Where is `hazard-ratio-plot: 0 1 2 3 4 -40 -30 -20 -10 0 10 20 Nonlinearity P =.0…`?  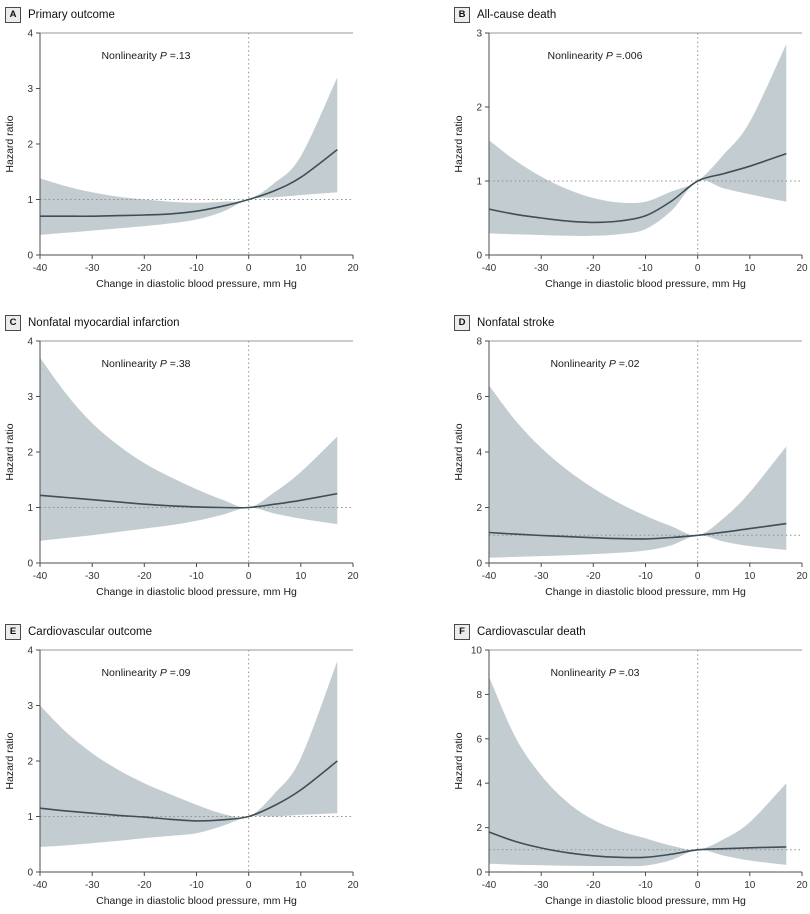
hazard-ratio-plot: 0 1 2 3 4 -40 -30 -20 -10 0 10 20 Nonlinearity P =.0… is located at coordinates (202, 776).